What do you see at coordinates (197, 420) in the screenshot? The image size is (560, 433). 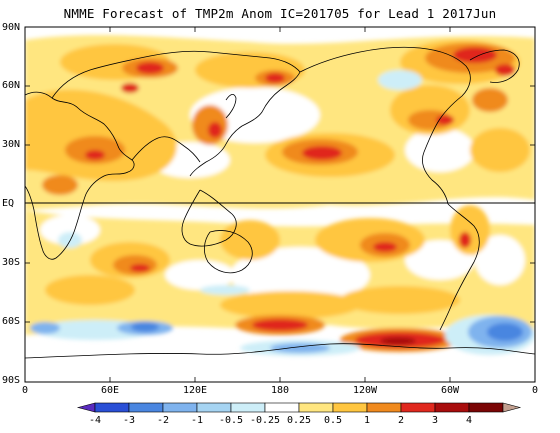 I see `colorbar-label: -1` at bounding box center [197, 420].